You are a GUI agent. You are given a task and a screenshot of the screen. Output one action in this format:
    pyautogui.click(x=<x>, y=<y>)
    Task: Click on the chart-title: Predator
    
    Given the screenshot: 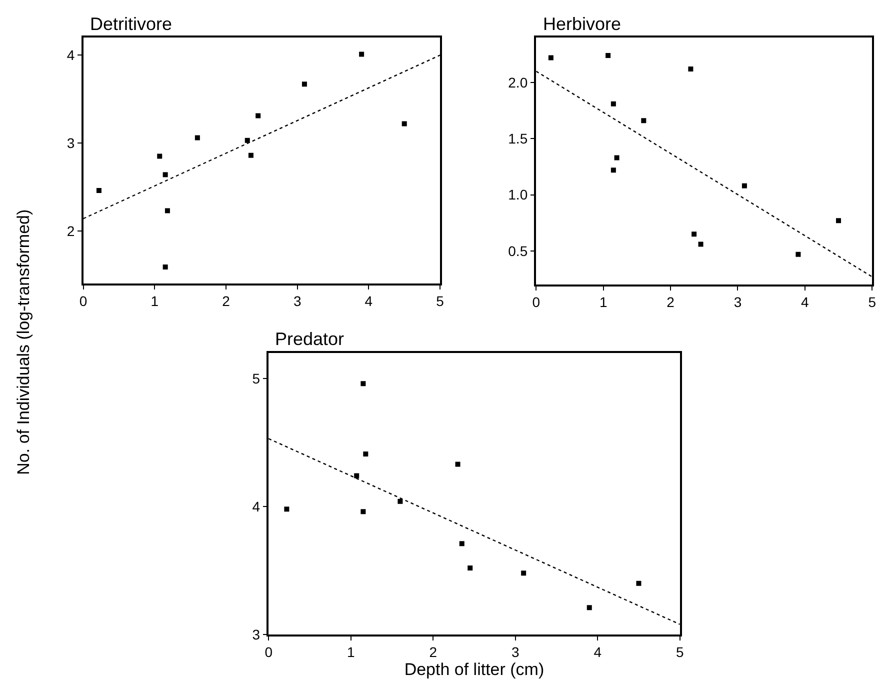 What is the action you would take?
    pyautogui.click(x=309, y=339)
    